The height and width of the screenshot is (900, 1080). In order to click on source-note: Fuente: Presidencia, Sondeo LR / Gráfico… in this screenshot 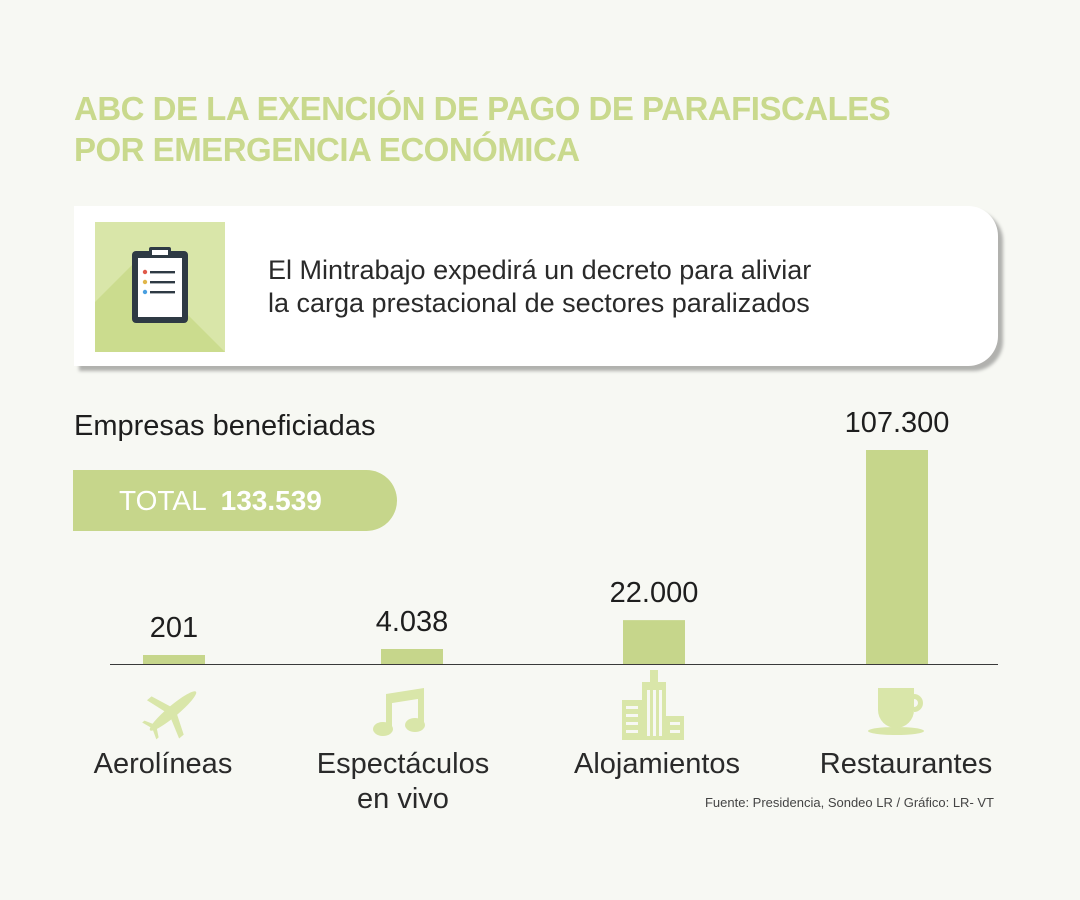, I will do `click(849, 802)`.